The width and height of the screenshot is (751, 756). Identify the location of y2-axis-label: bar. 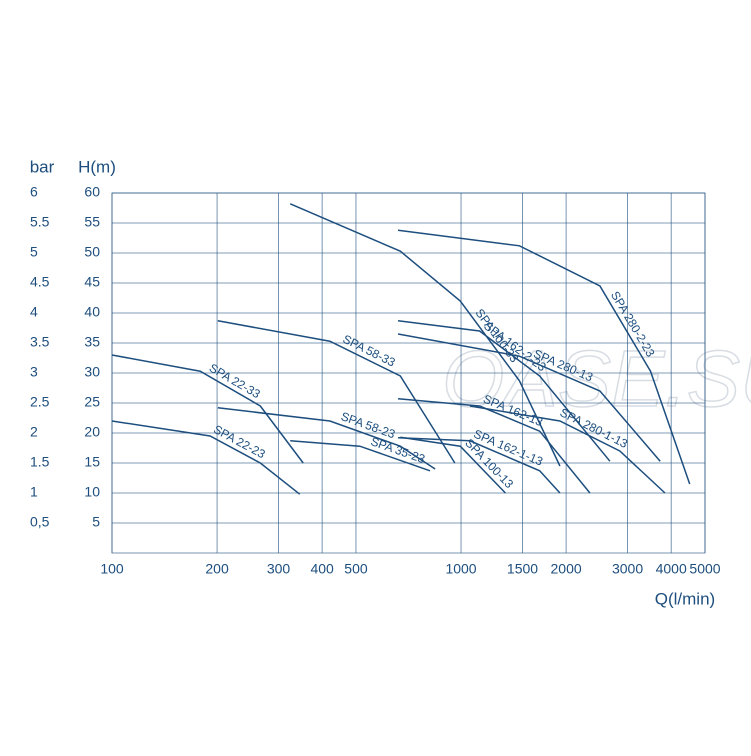
(42, 166).